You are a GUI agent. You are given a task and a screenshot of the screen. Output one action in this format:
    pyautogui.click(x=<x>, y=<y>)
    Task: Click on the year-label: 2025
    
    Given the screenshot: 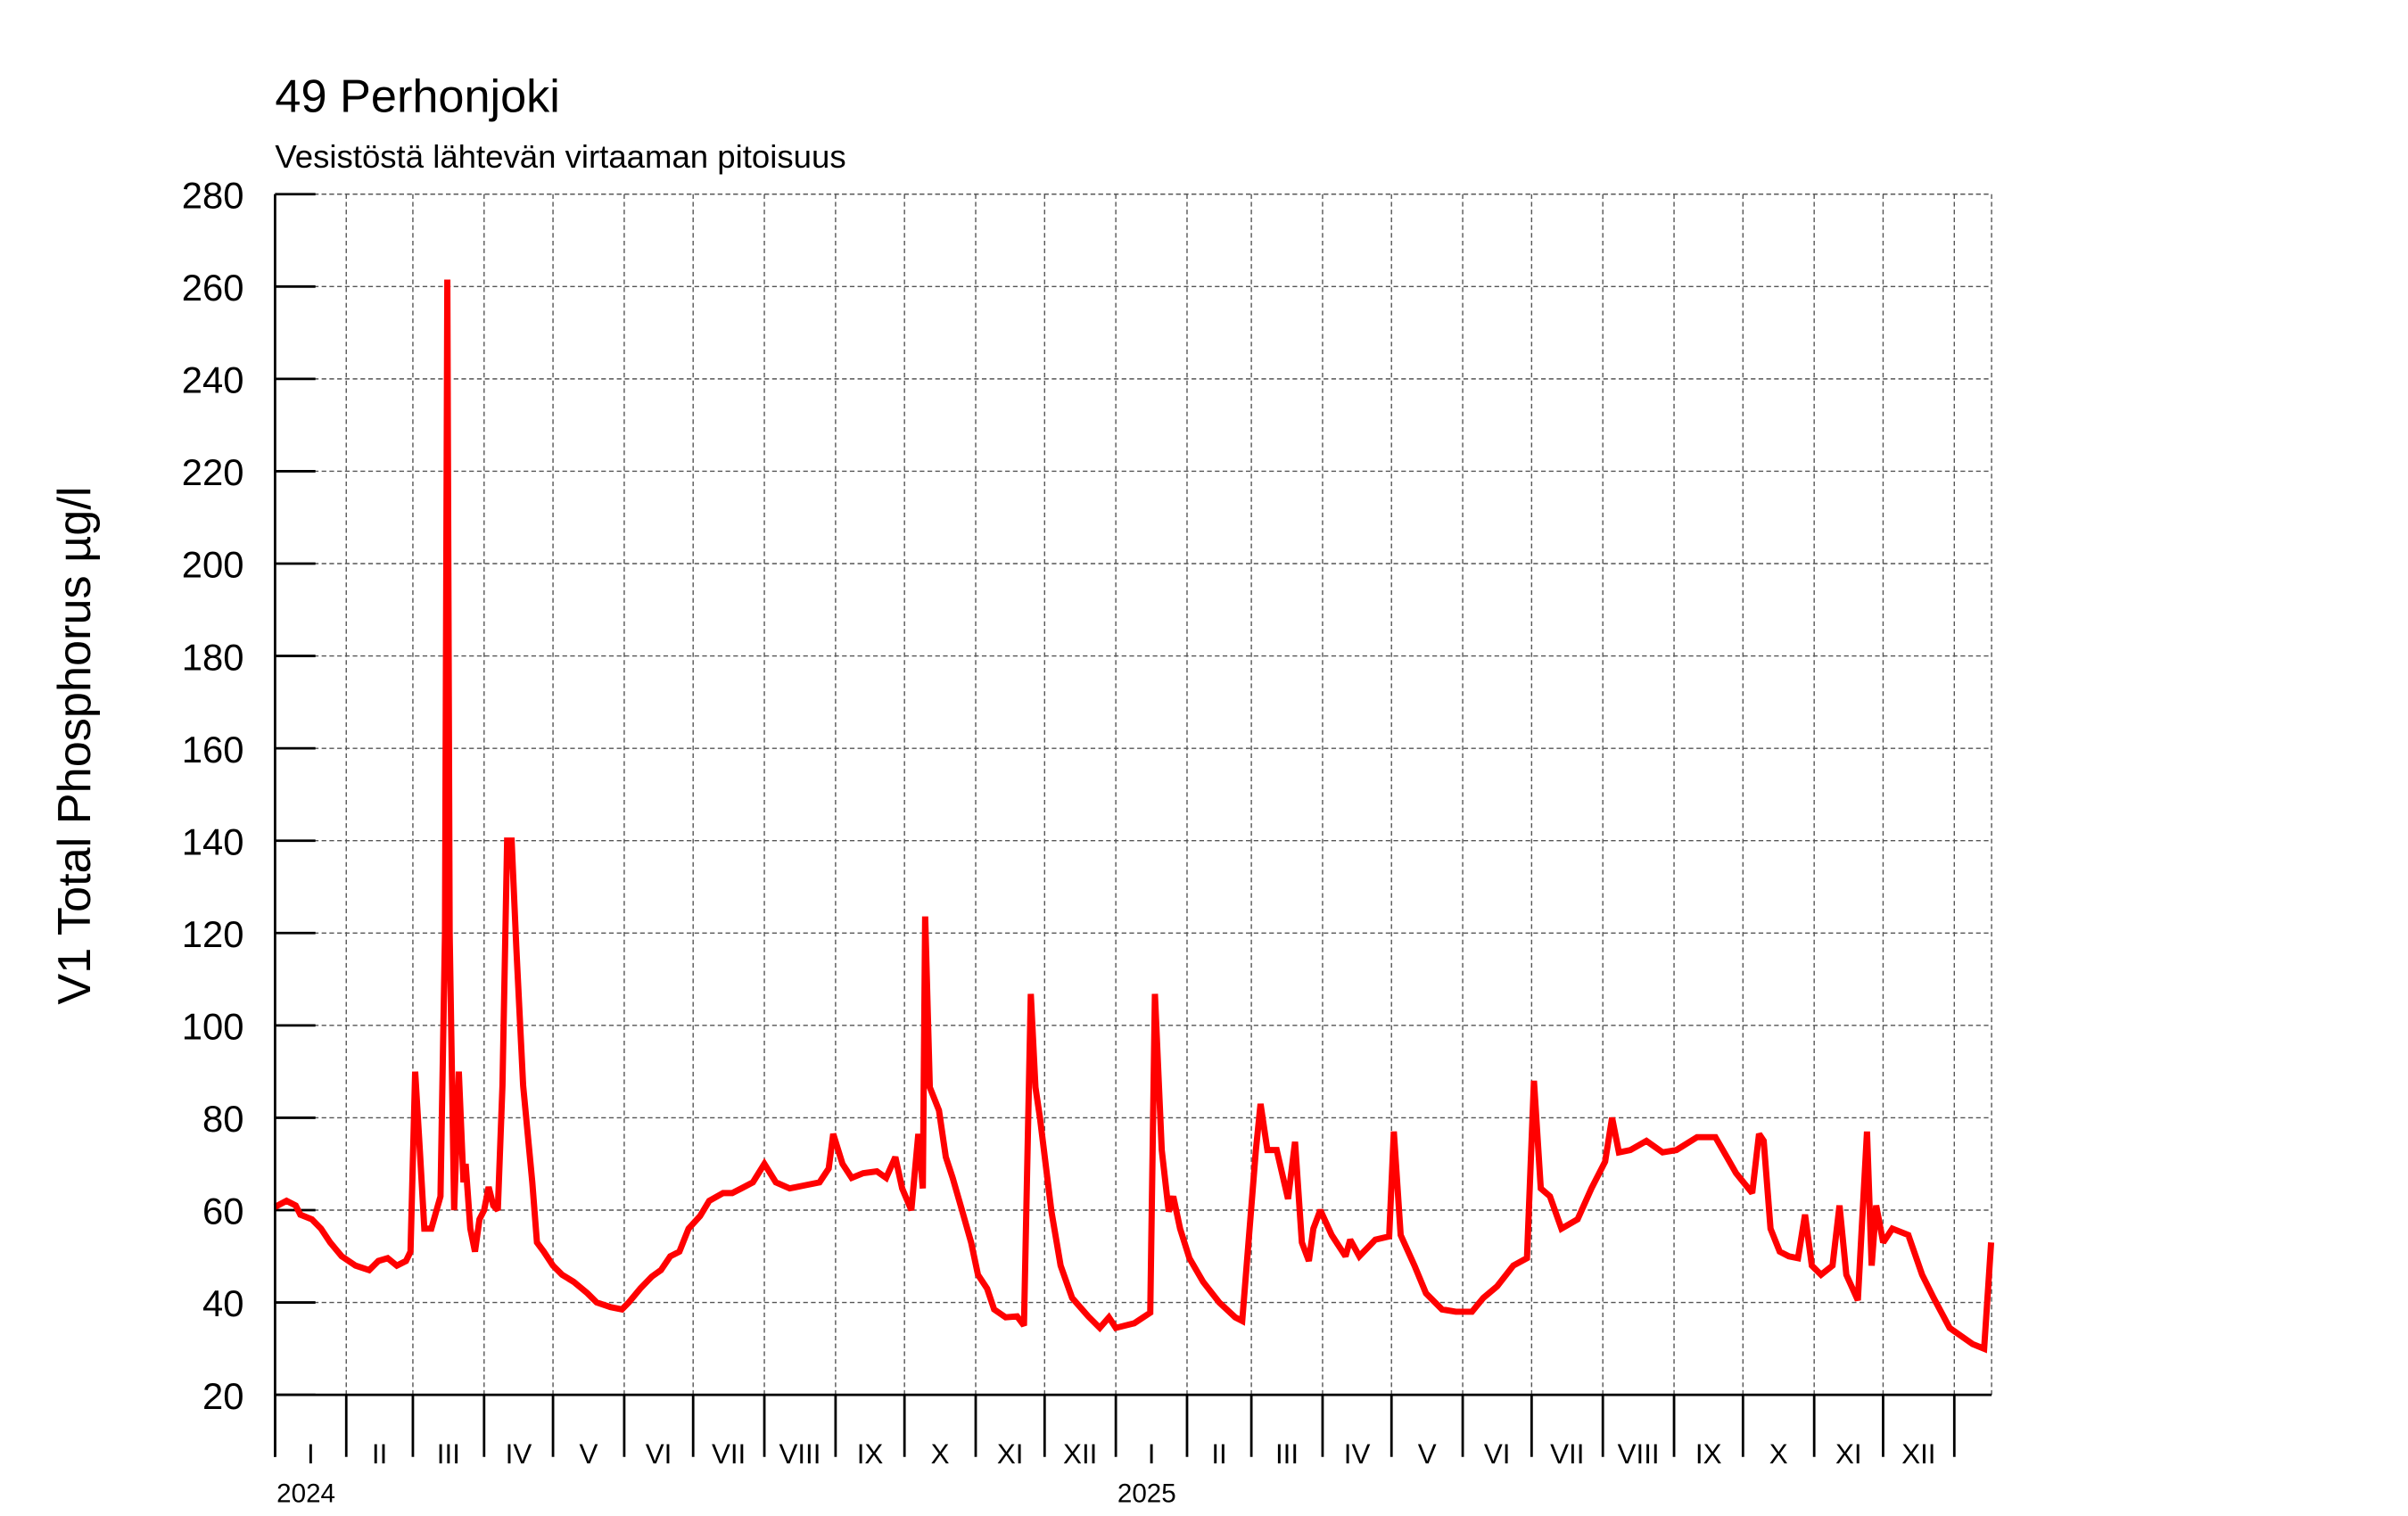 What is the action you would take?
    pyautogui.click(x=1146, y=1493)
    